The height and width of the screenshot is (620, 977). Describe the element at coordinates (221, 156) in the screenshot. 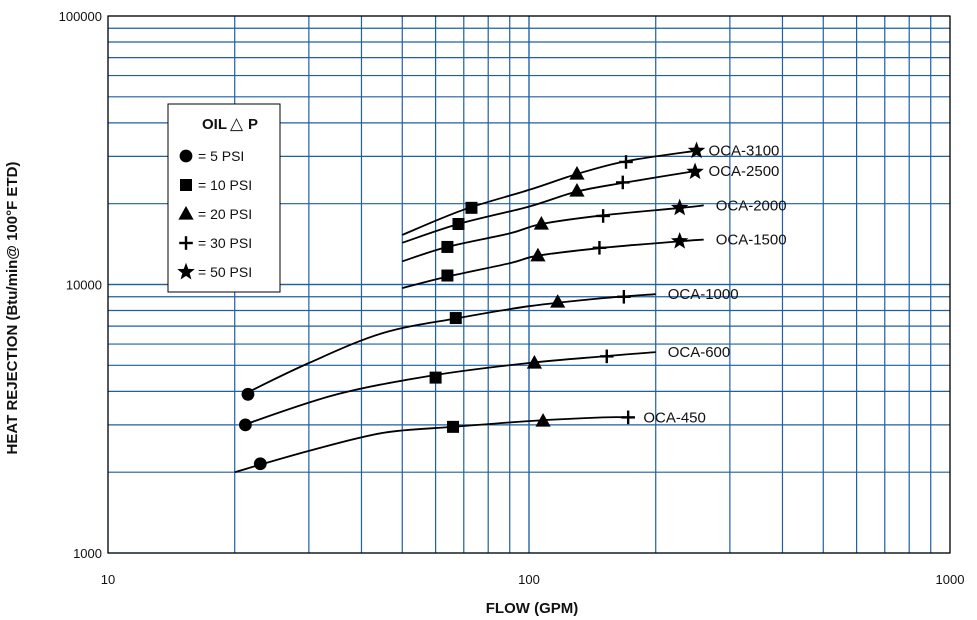

I see `legend-item-label: = 5 PSI` at that location.